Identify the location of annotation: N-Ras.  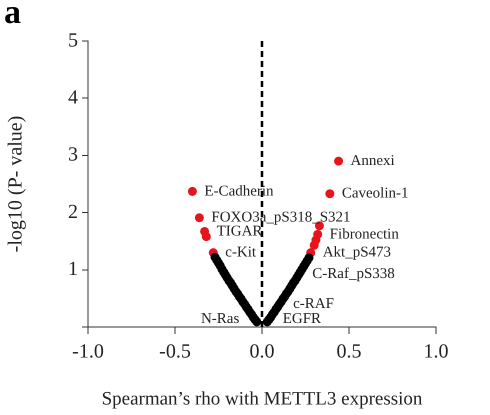
(220, 319).